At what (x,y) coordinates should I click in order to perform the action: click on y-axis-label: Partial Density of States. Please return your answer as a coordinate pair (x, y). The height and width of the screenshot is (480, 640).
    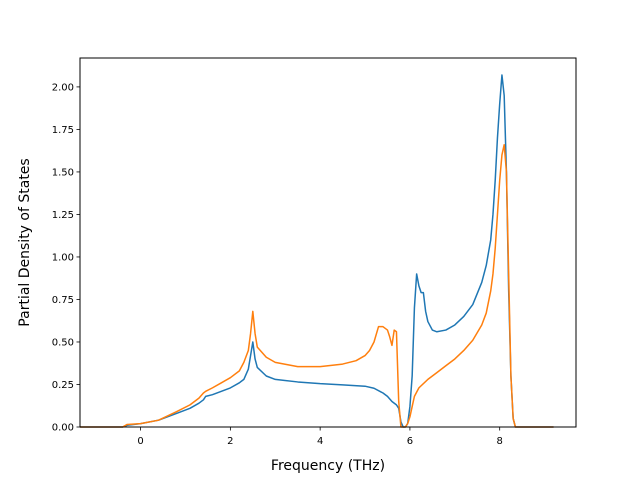
    Looking at the image, I should click on (25, 242).